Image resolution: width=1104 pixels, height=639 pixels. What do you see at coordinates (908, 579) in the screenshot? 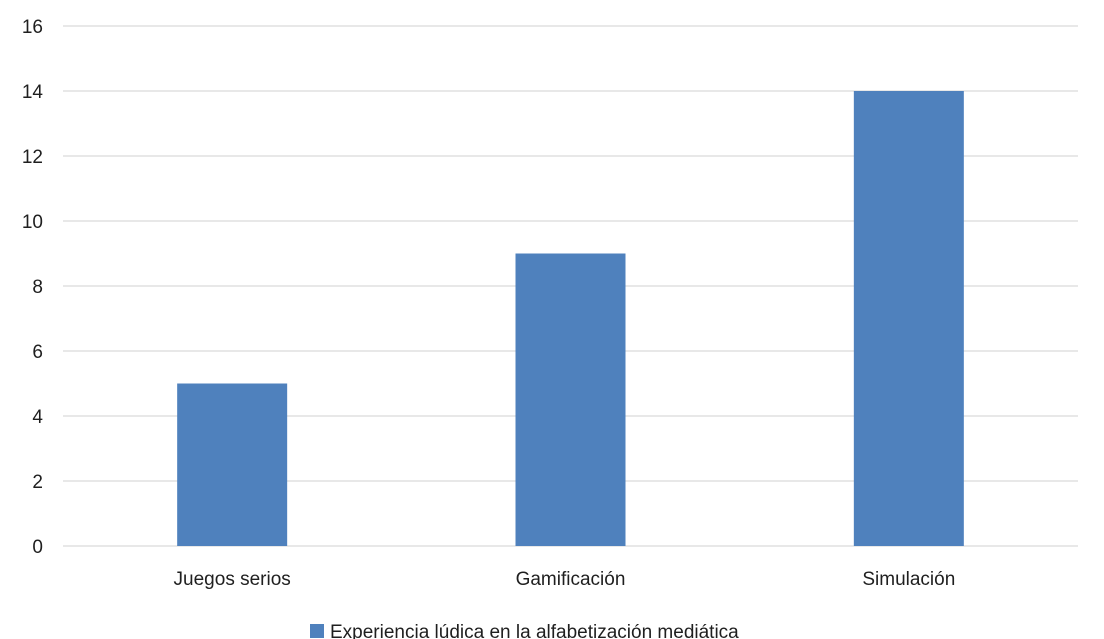
I see `x-category-label: Simulación` at bounding box center [908, 579].